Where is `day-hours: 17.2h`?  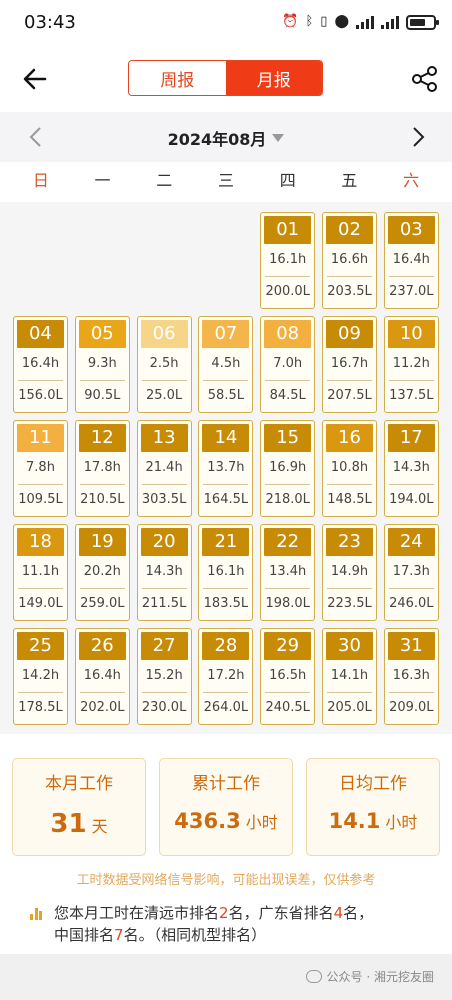 day-hours: 17.2h is located at coordinates (226, 675).